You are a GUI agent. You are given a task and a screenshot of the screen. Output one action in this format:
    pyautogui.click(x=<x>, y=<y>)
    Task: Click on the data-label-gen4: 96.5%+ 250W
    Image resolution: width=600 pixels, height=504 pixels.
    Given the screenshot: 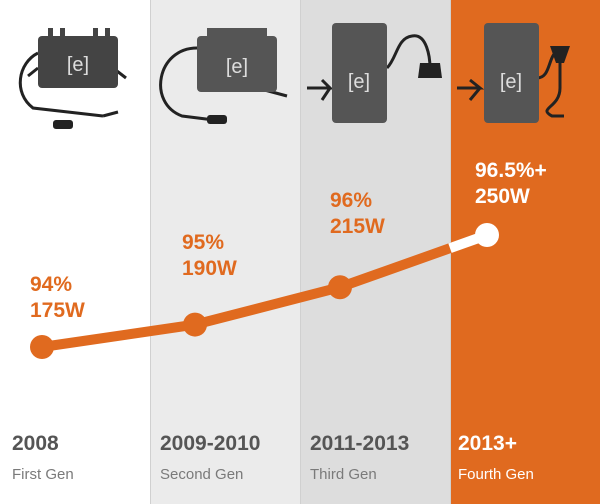 What is the action you would take?
    pyautogui.click(x=511, y=184)
    